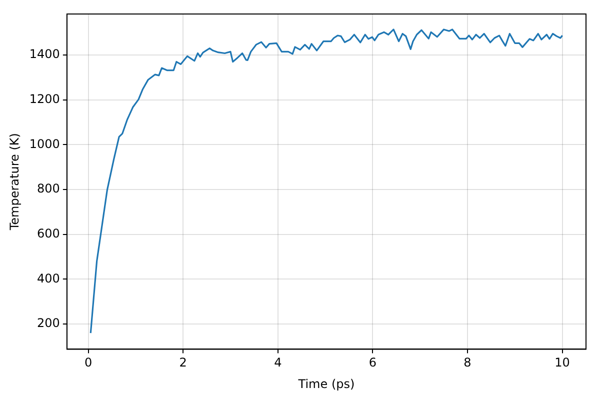 Image resolution: width=600 pixels, height=400 pixels. I want to click on x-tick-label: 2, so click(183, 363).